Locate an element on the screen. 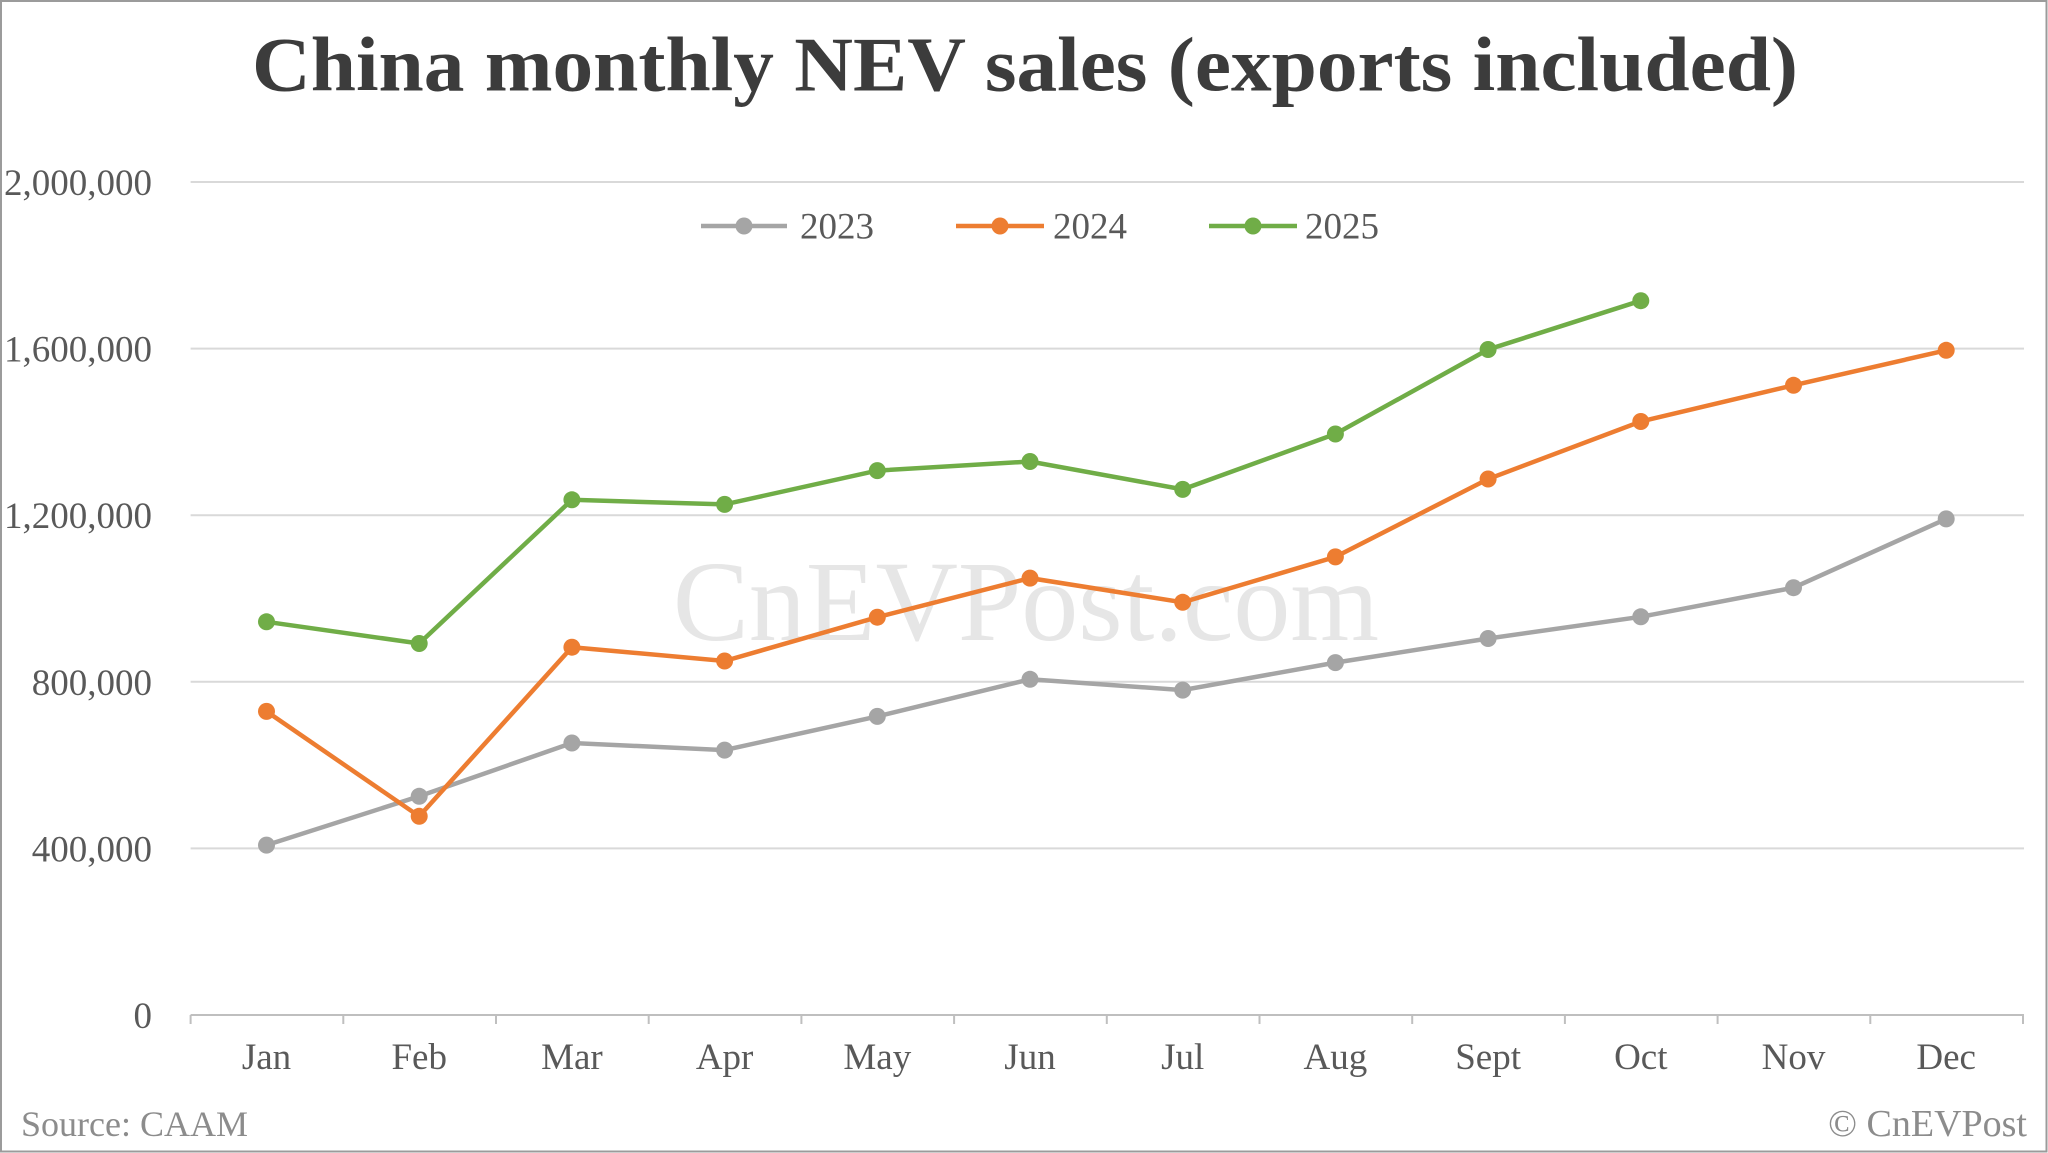 Image resolution: width=2048 pixels, height=1153 pixels. svg-text: Jun is located at coordinates (1029, 1057).